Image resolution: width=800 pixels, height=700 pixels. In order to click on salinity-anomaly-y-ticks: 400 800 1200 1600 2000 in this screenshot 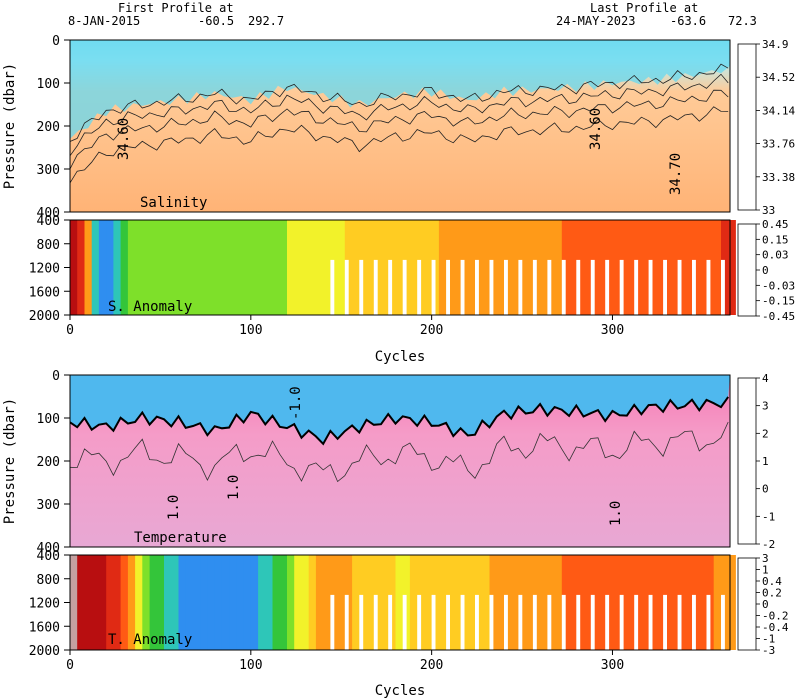, I will do `click(49, 269)`.